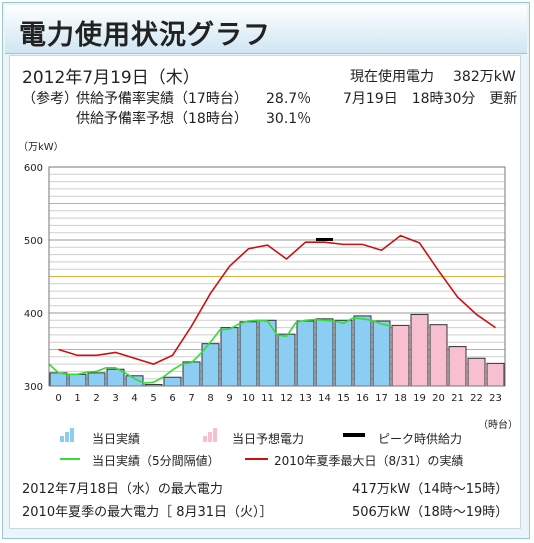 The height and width of the screenshot is (543, 534). I want to click on x-tick-label: 16, so click(362, 398).